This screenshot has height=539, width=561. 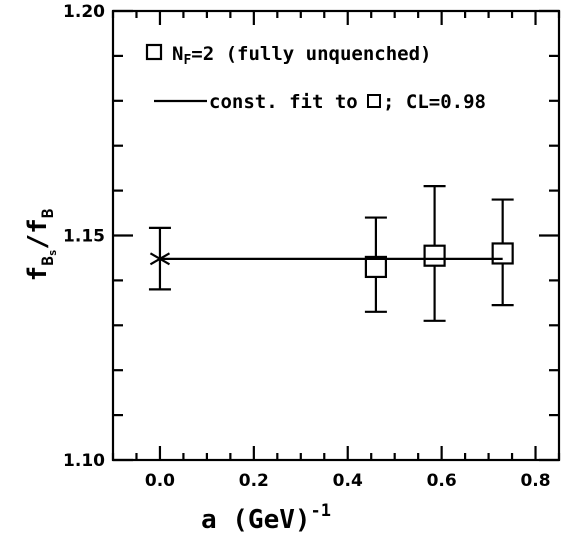 I want to click on y-axis-label-main: f, so click(x=38, y=274).